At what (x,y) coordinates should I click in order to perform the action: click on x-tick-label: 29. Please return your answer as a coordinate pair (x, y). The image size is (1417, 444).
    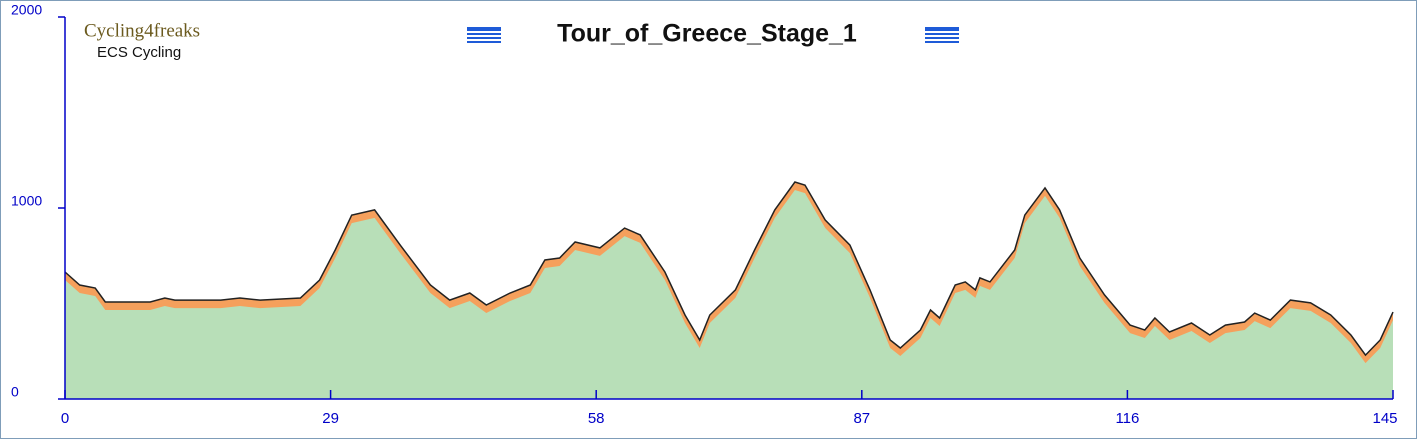
    Looking at the image, I should click on (330, 418).